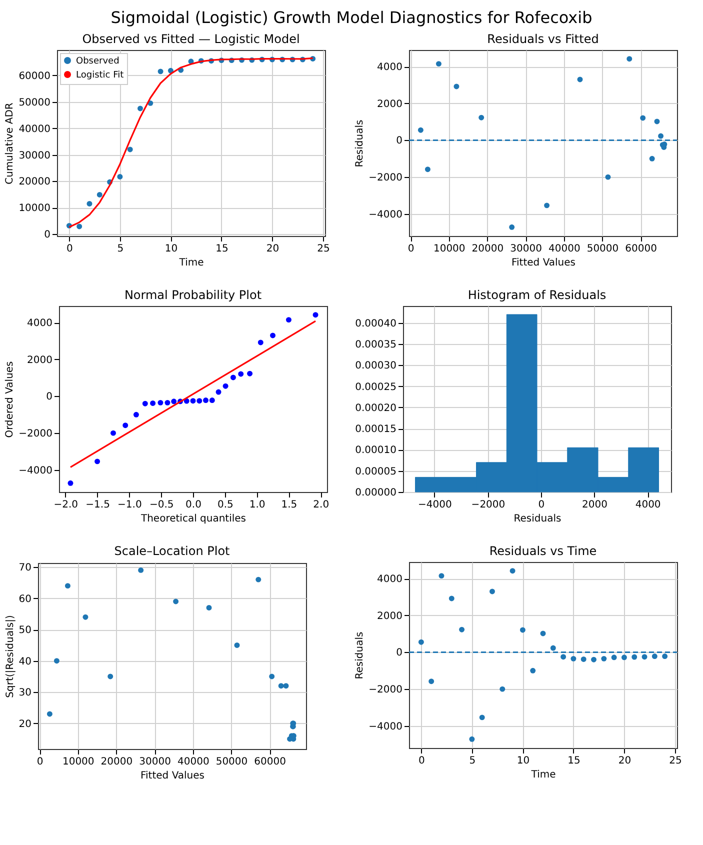  Describe the element at coordinates (25, 599) in the screenshot. I see `y-tick-label: 60` at that location.